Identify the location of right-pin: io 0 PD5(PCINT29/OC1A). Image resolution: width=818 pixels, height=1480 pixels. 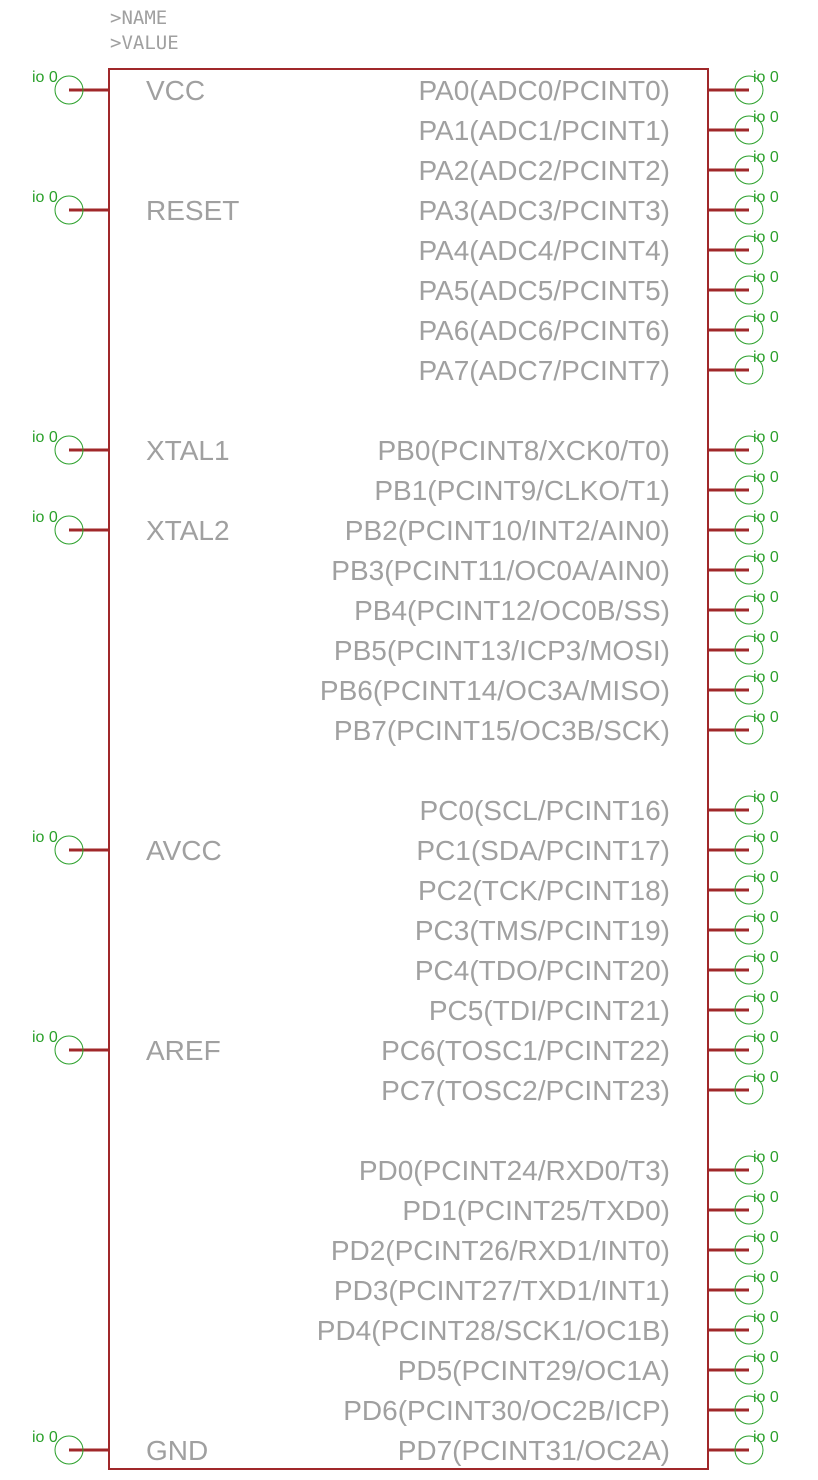
(588, 1367).